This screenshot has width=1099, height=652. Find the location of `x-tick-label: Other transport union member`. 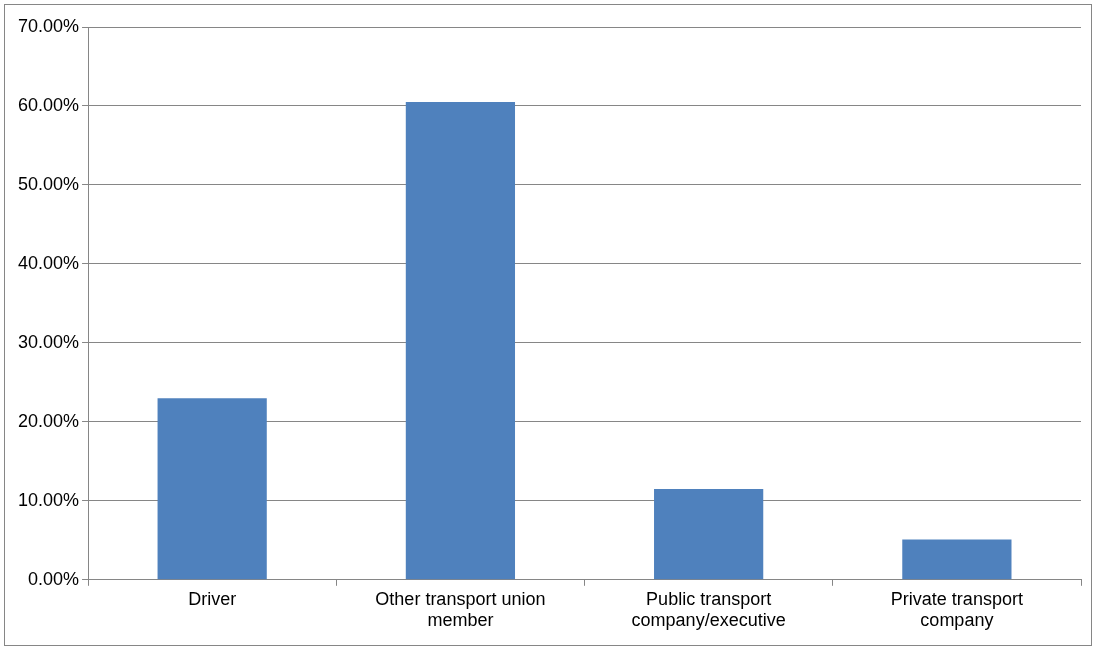

x-tick-label: Other transport union member is located at coordinates (460, 609).